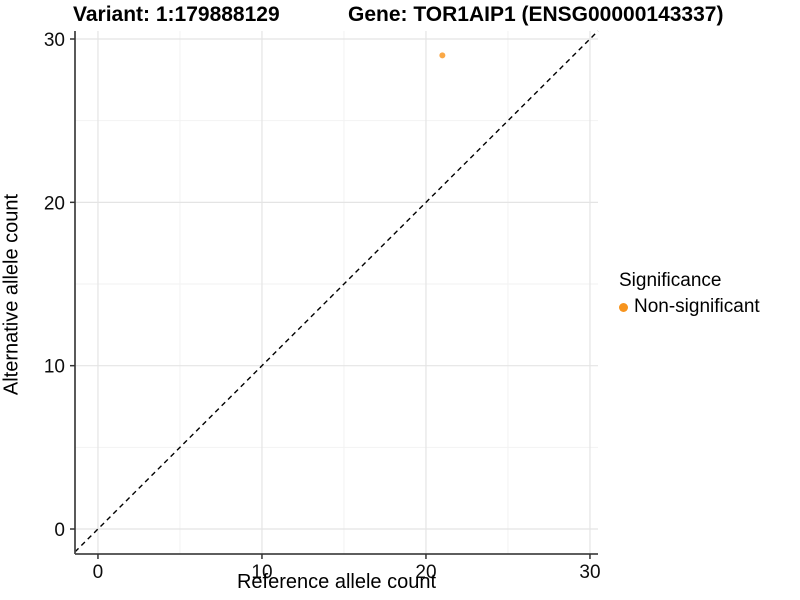 The width and height of the screenshot is (800, 600). Describe the element at coordinates (536, 14) in the screenshot. I see `plot-title-gene: Gene: TOR1AIP1 (ENSG00000143337)` at that location.